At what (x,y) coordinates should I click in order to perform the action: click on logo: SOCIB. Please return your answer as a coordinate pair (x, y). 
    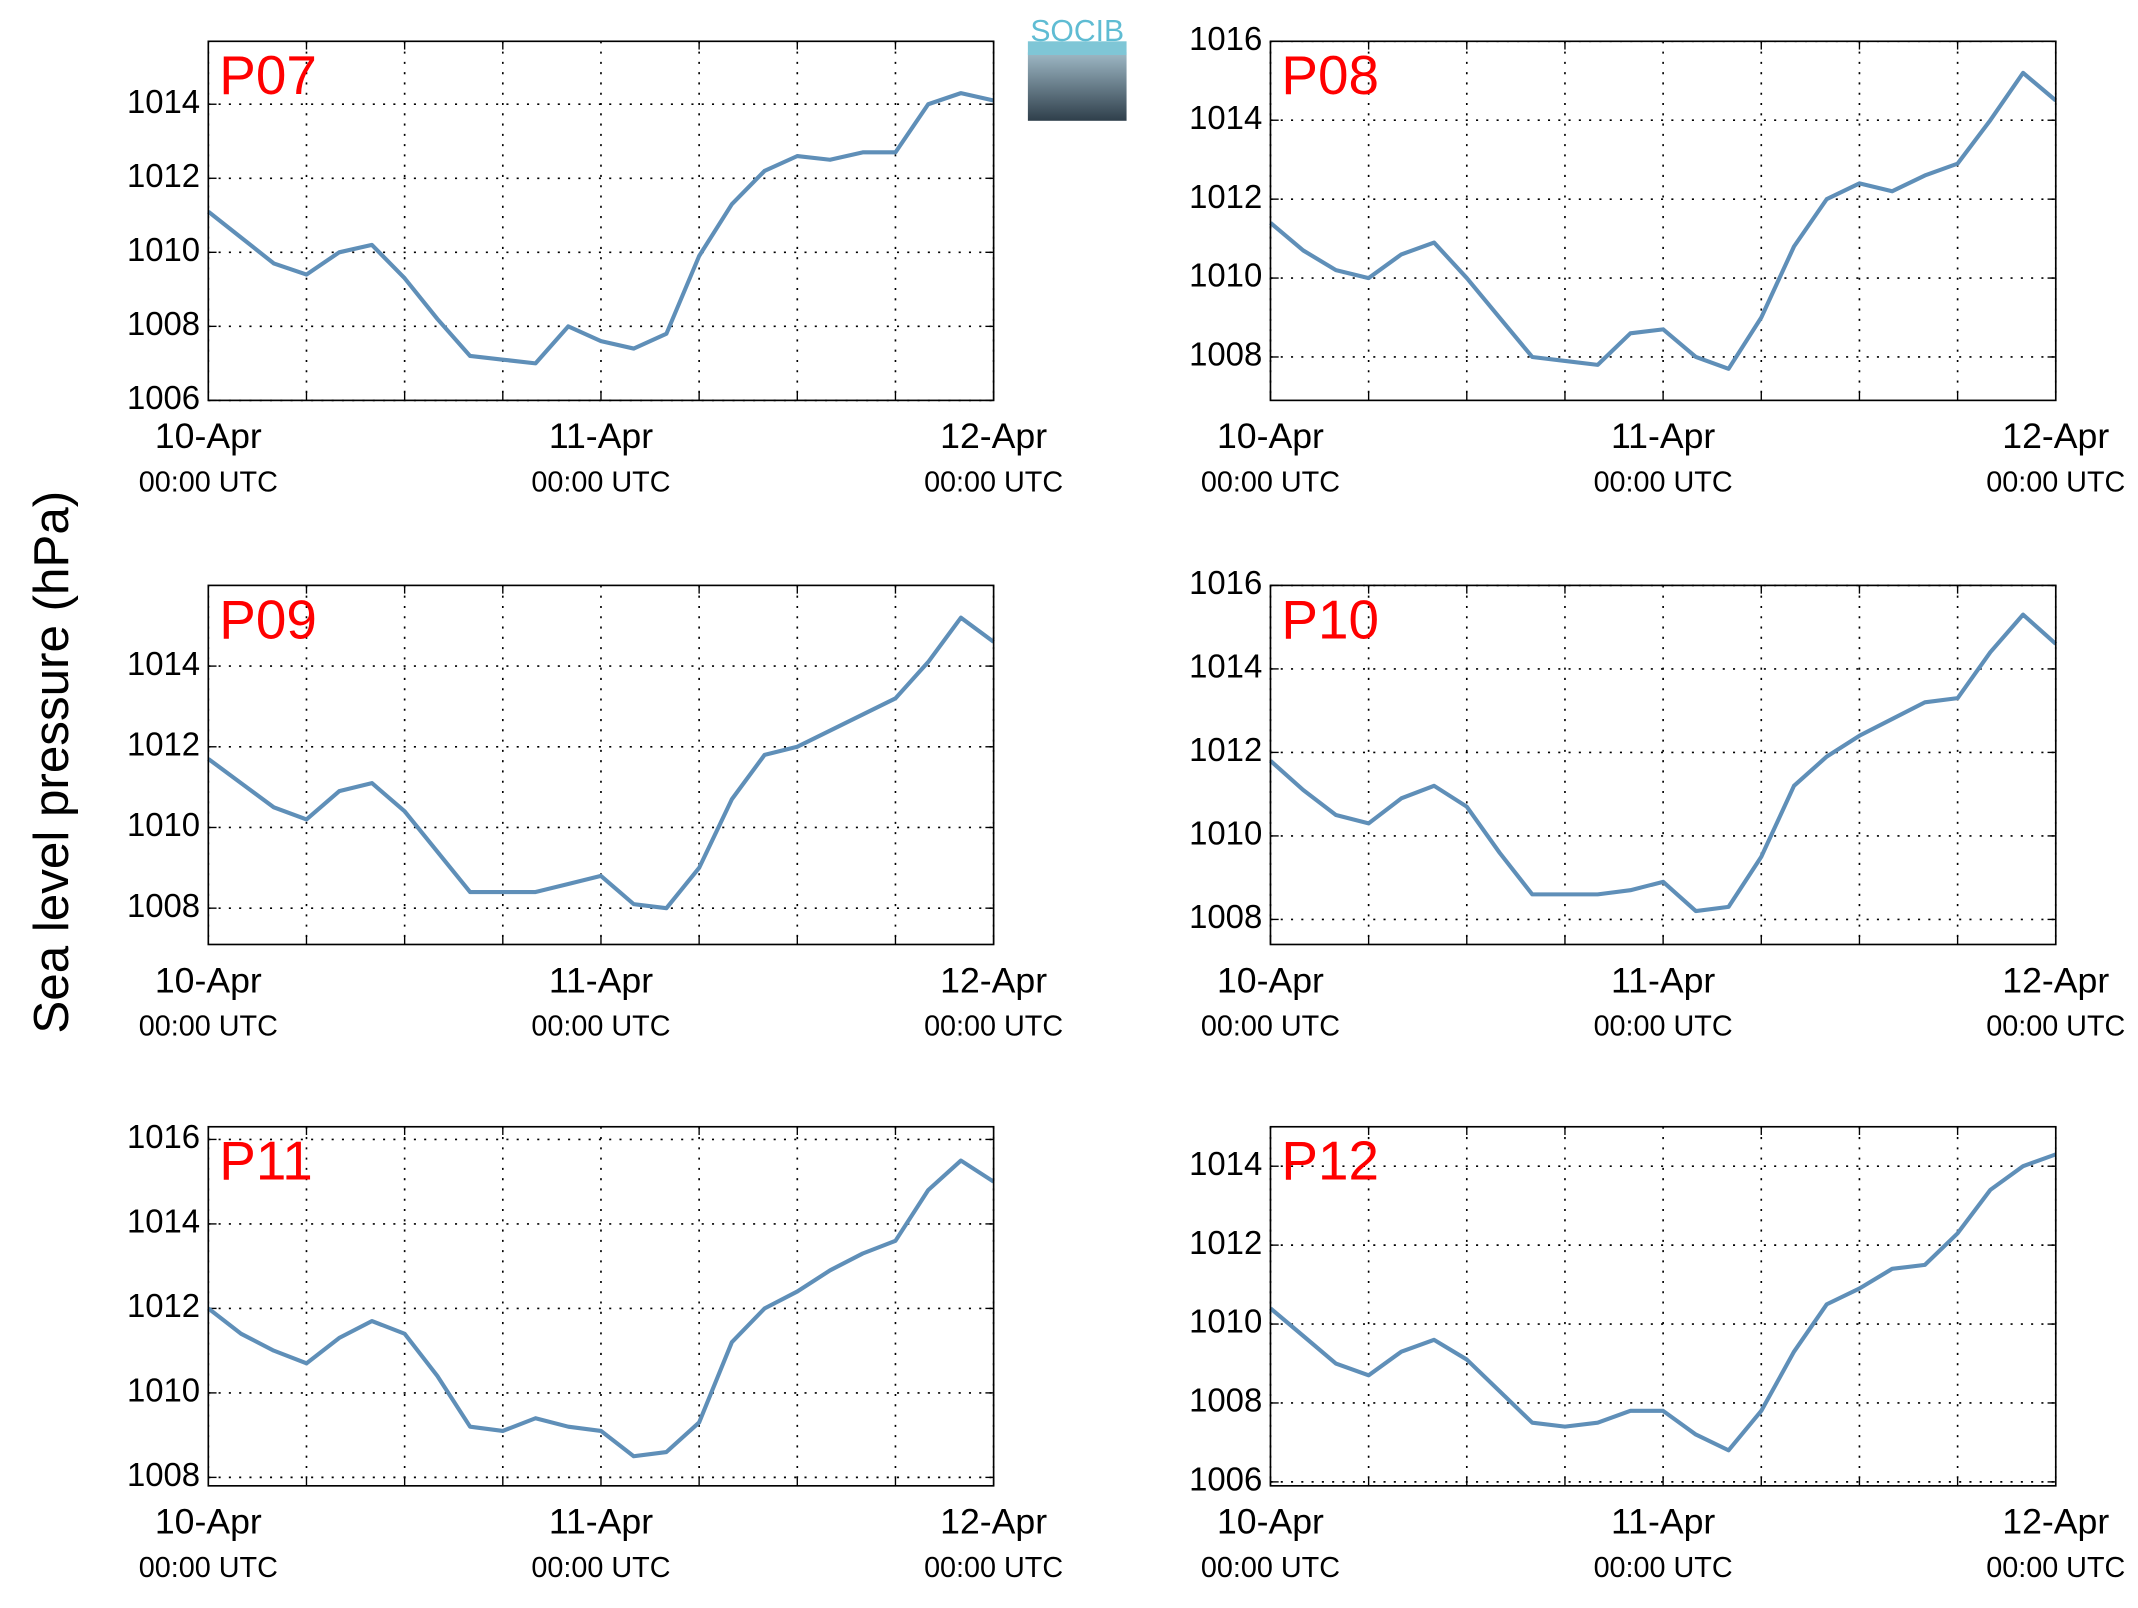
    Looking at the image, I should click on (1077, 68).